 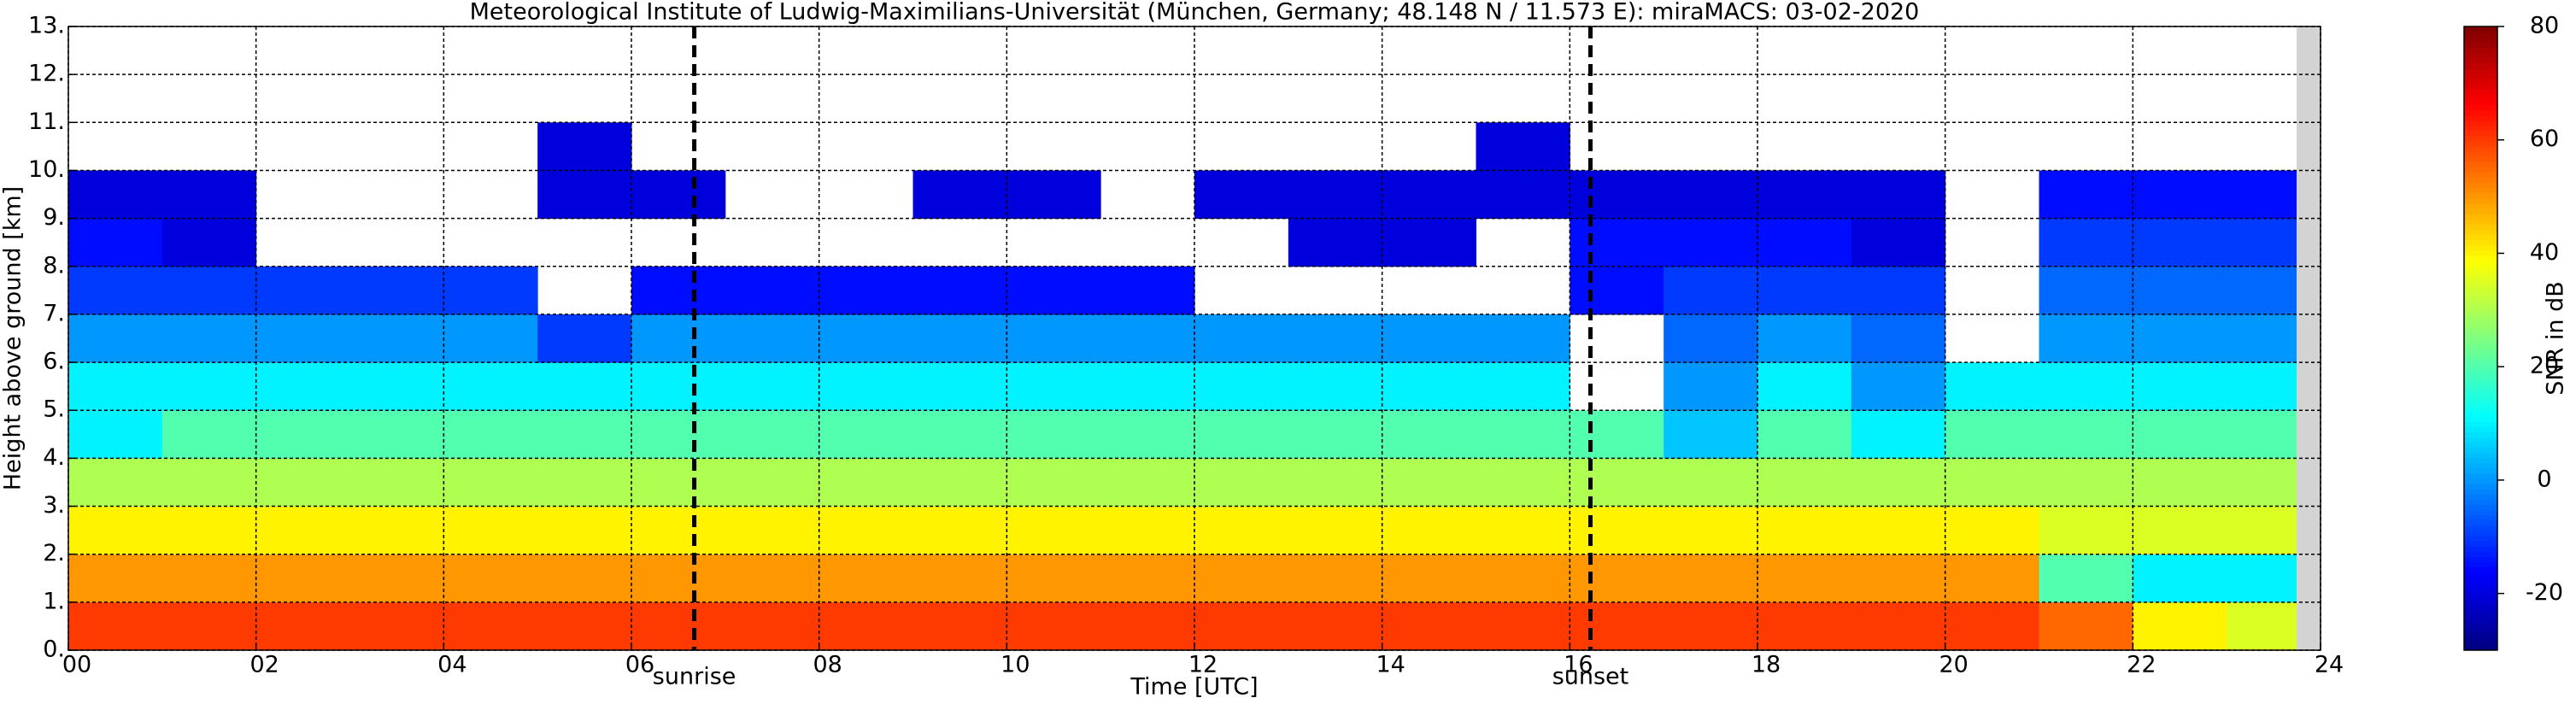 What do you see at coordinates (1194, 687) in the screenshot?
I see `x-axis-label: Time [UTC]` at bounding box center [1194, 687].